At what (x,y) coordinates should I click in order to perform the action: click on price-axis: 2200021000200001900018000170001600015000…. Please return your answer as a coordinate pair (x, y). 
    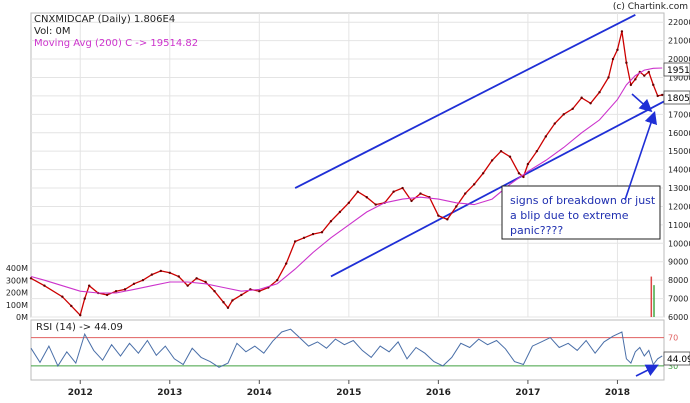
    Looking at the image, I should click on (679, 170).